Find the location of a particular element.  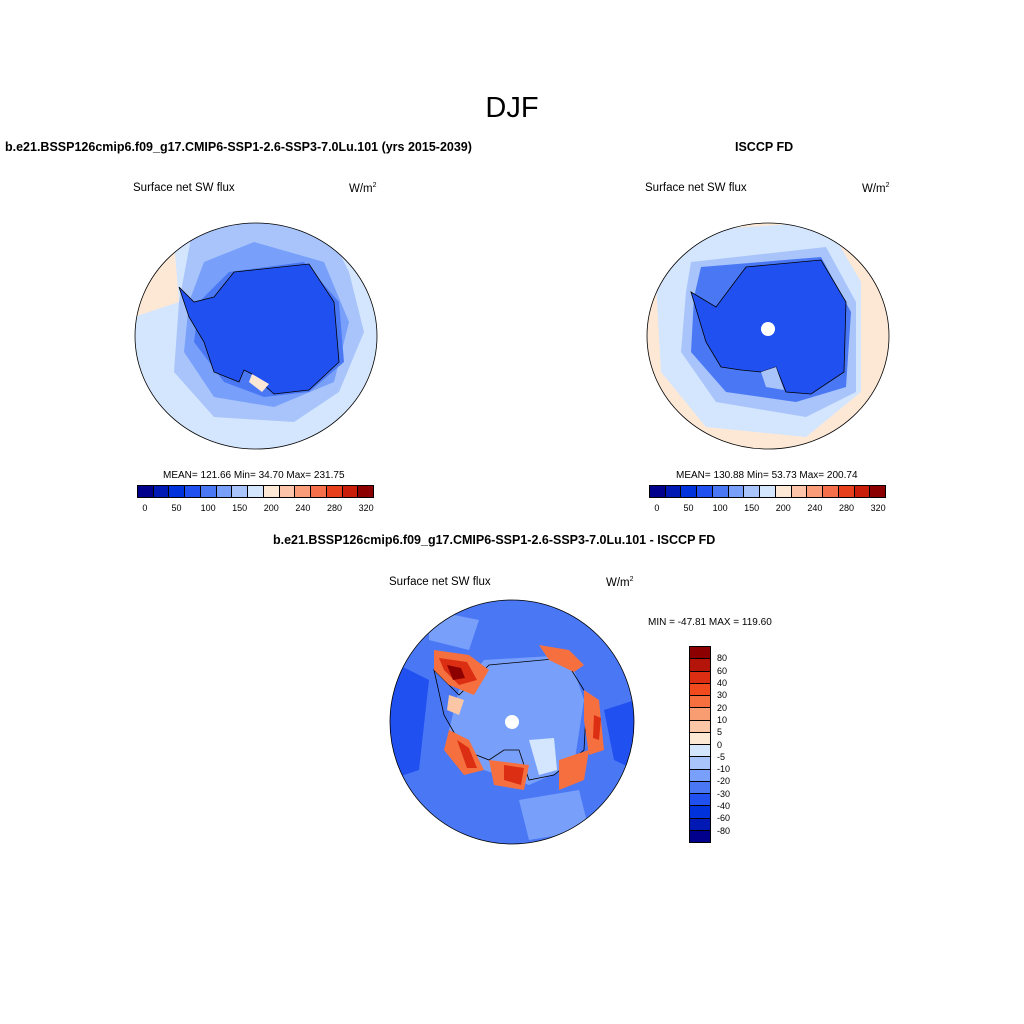

diff-colorbar-ticks: 80 60 40 30 20 10 5 0 -5 -10 -20 -30 -40 -60 -80 is located at coordinates (737, 744).